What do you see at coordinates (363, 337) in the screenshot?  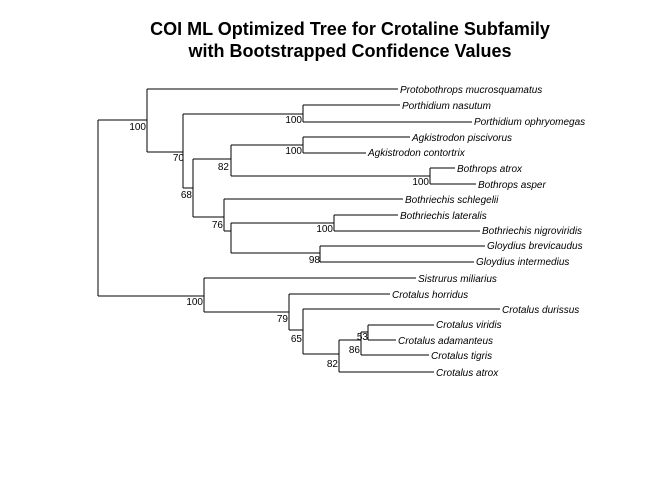 I see `bootstrap-value: 53` at bounding box center [363, 337].